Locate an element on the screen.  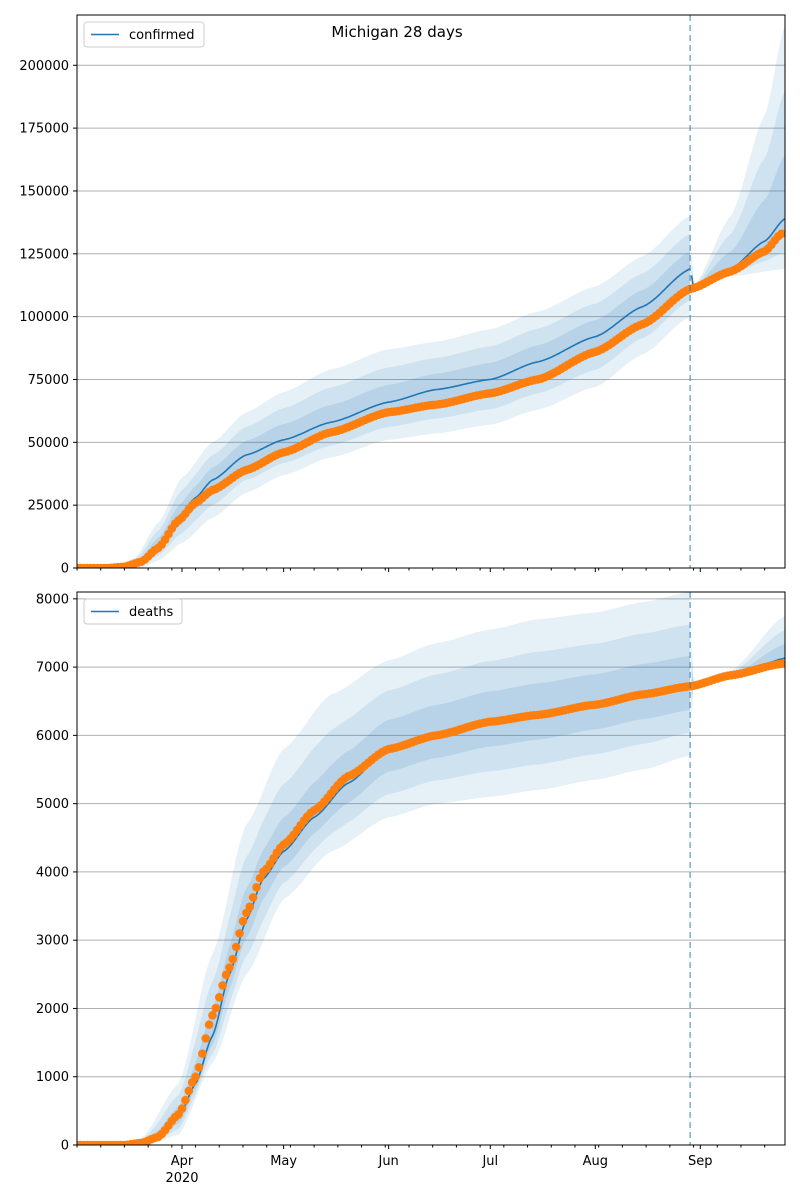
y-tick-label: 6000 is located at coordinates (52, 736).